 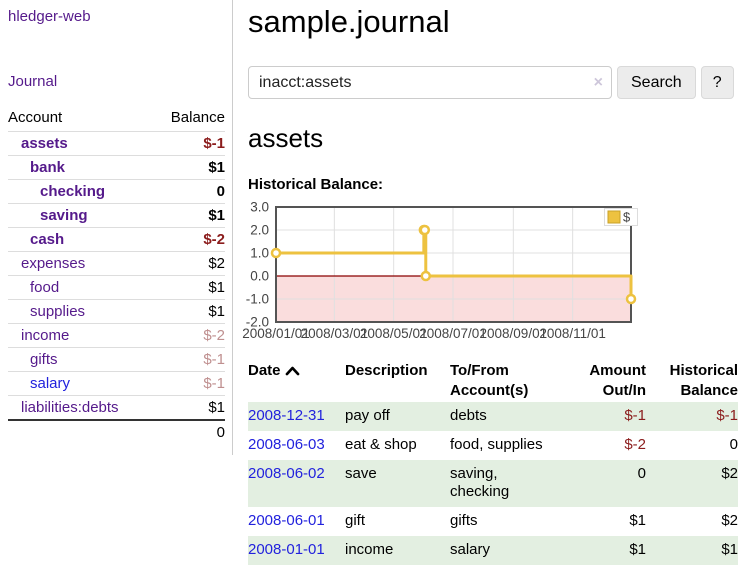 What do you see at coordinates (464, 520) in the screenshot?
I see `transaction-accounts: gifts` at bounding box center [464, 520].